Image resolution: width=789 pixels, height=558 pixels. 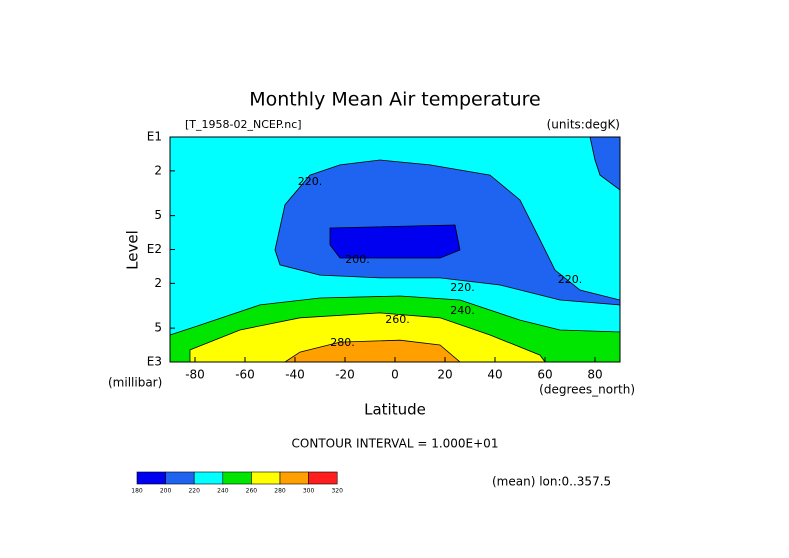 I want to click on colorbar-label: 320, so click(x=337, y=491).